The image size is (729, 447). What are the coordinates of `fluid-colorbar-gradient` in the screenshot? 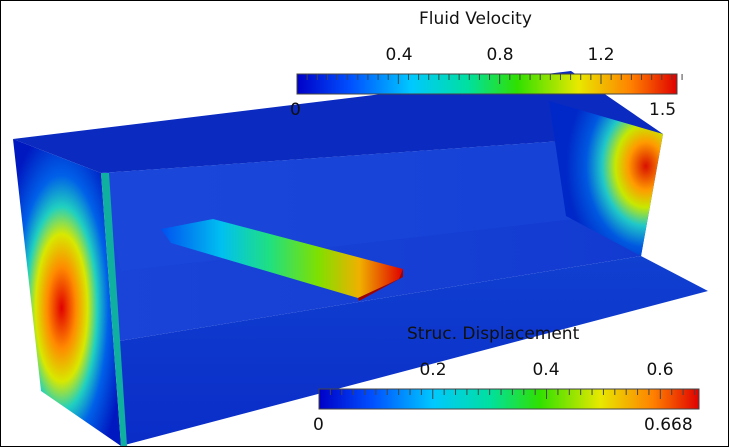 It's located at (487, 84).